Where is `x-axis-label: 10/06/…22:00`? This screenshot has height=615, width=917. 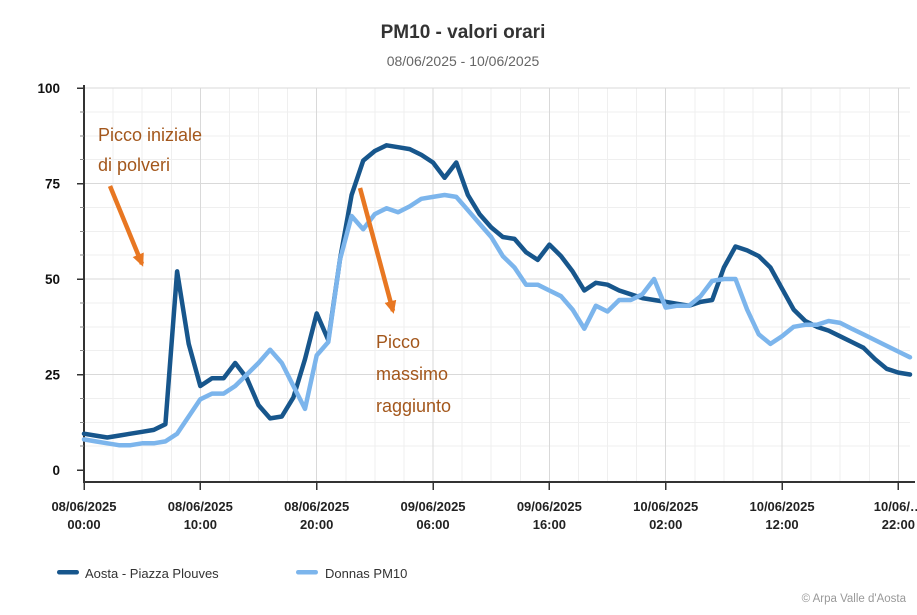 x-axis-label: 10/06/…22:00 is located at coordinates (895, 515).